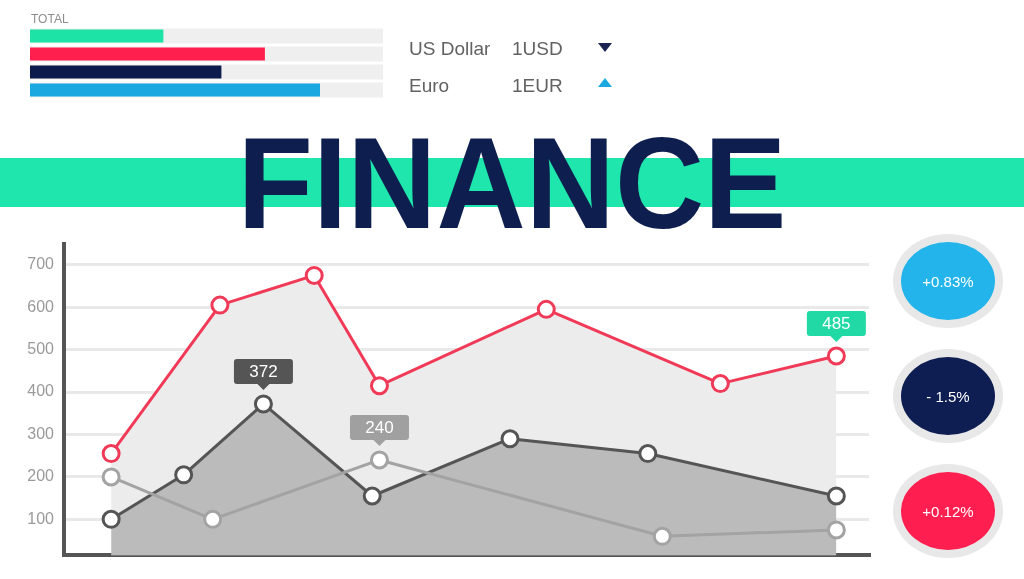  What do you see at coordinates (450, 48) in the screenshot?
I see `text: US Dollar` at bounding box center [450, 48].